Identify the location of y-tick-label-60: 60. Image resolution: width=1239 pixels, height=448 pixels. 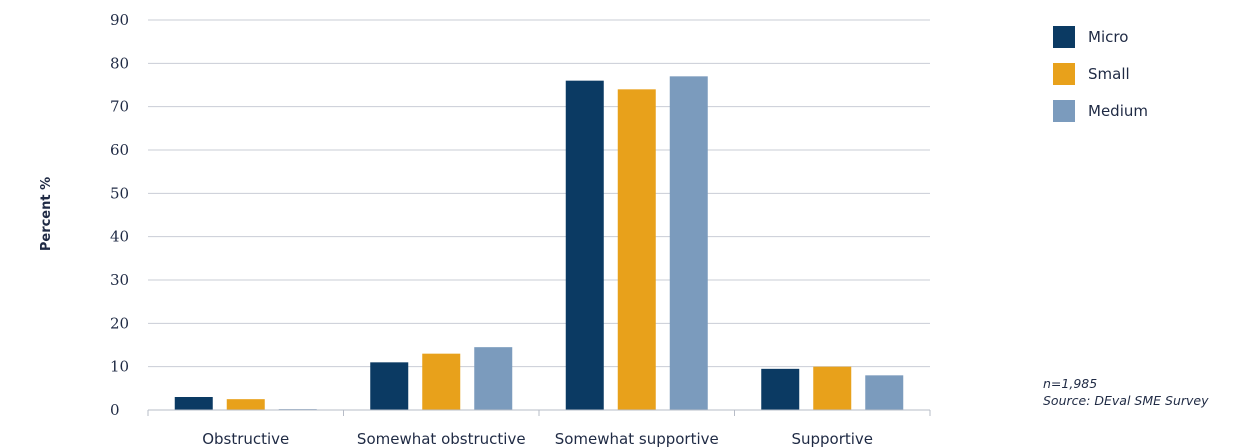
(119, 150).